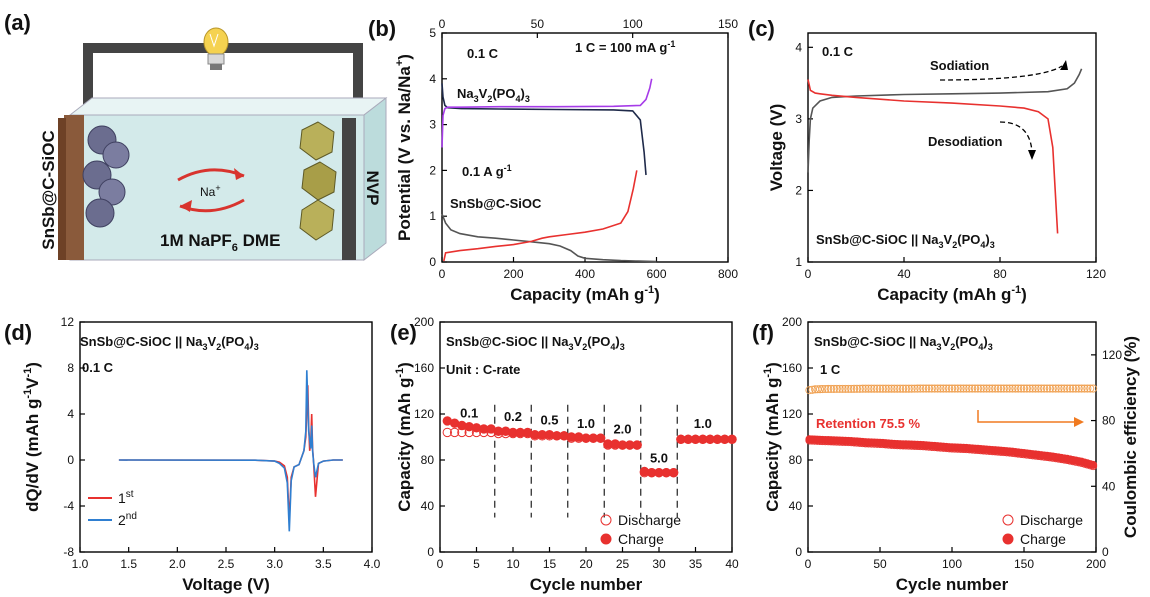 This screenshot has width=1150, height=597. What do you see at coordinates (1000, 274) in the screenshot?
I see `x-tick-label: 80` at bounding box center [1000, 274].